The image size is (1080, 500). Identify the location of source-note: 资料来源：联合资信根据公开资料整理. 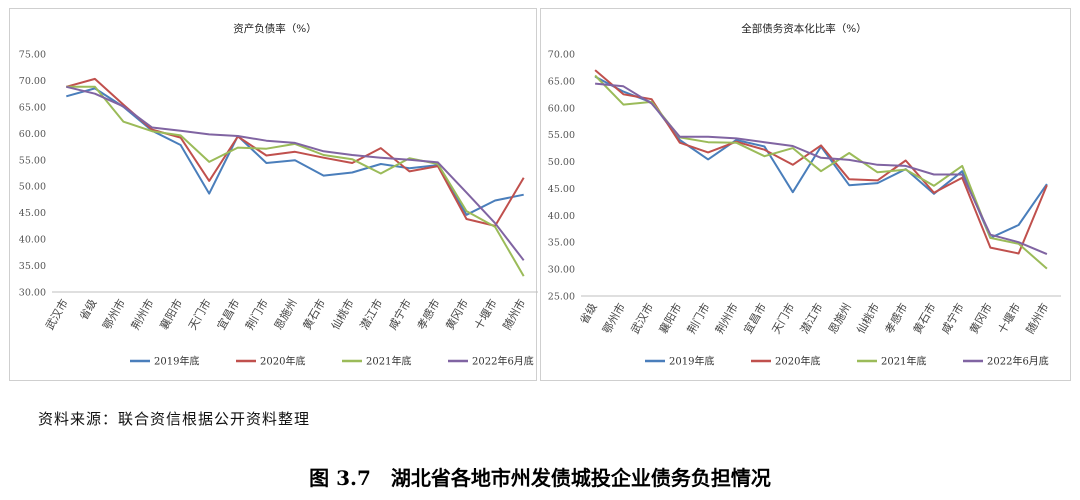
(174, 419).